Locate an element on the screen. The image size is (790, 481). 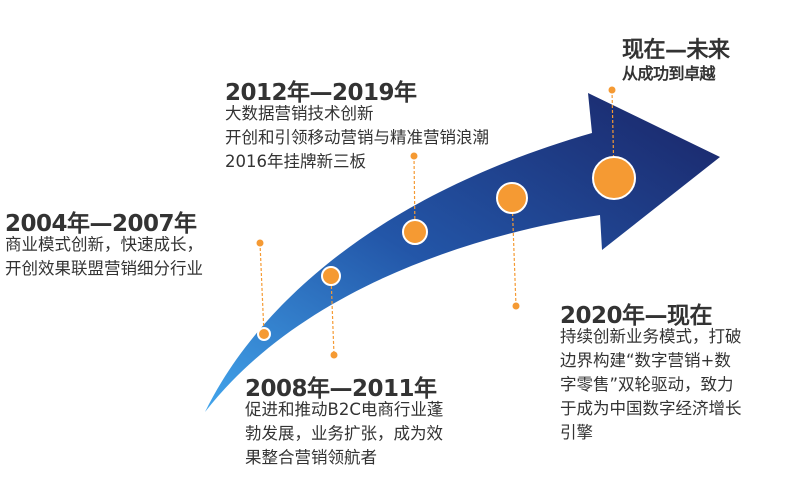
desc-line: 开创效果联盟营销细分行业 is located at coordinates (104, 268).